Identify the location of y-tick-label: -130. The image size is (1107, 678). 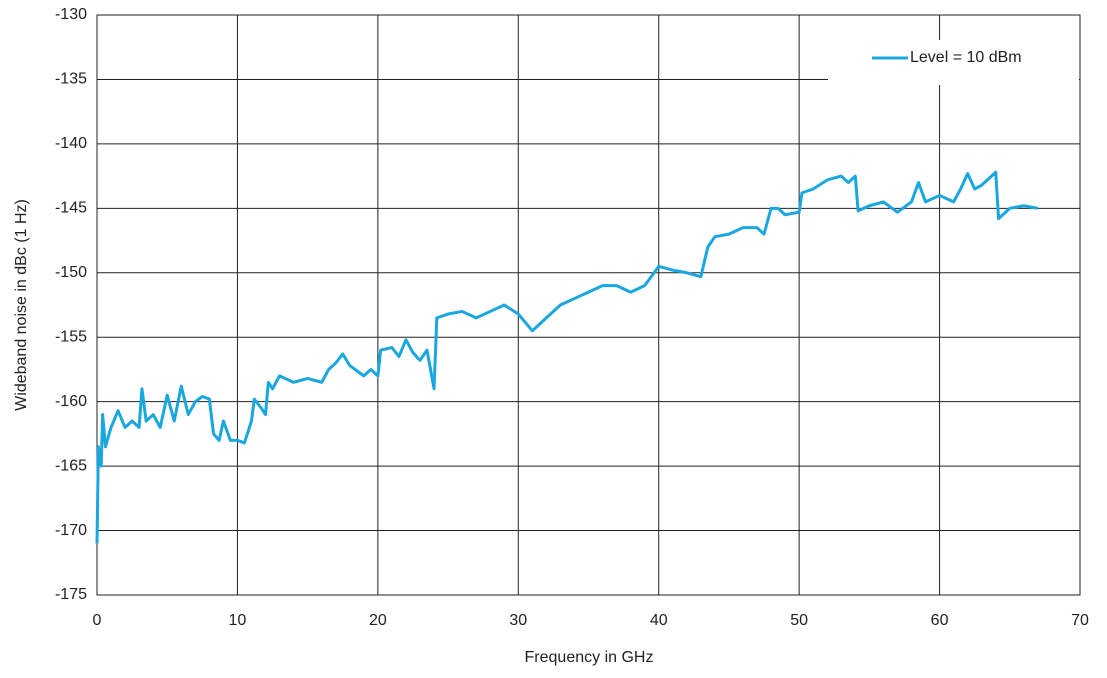
(71, 14).